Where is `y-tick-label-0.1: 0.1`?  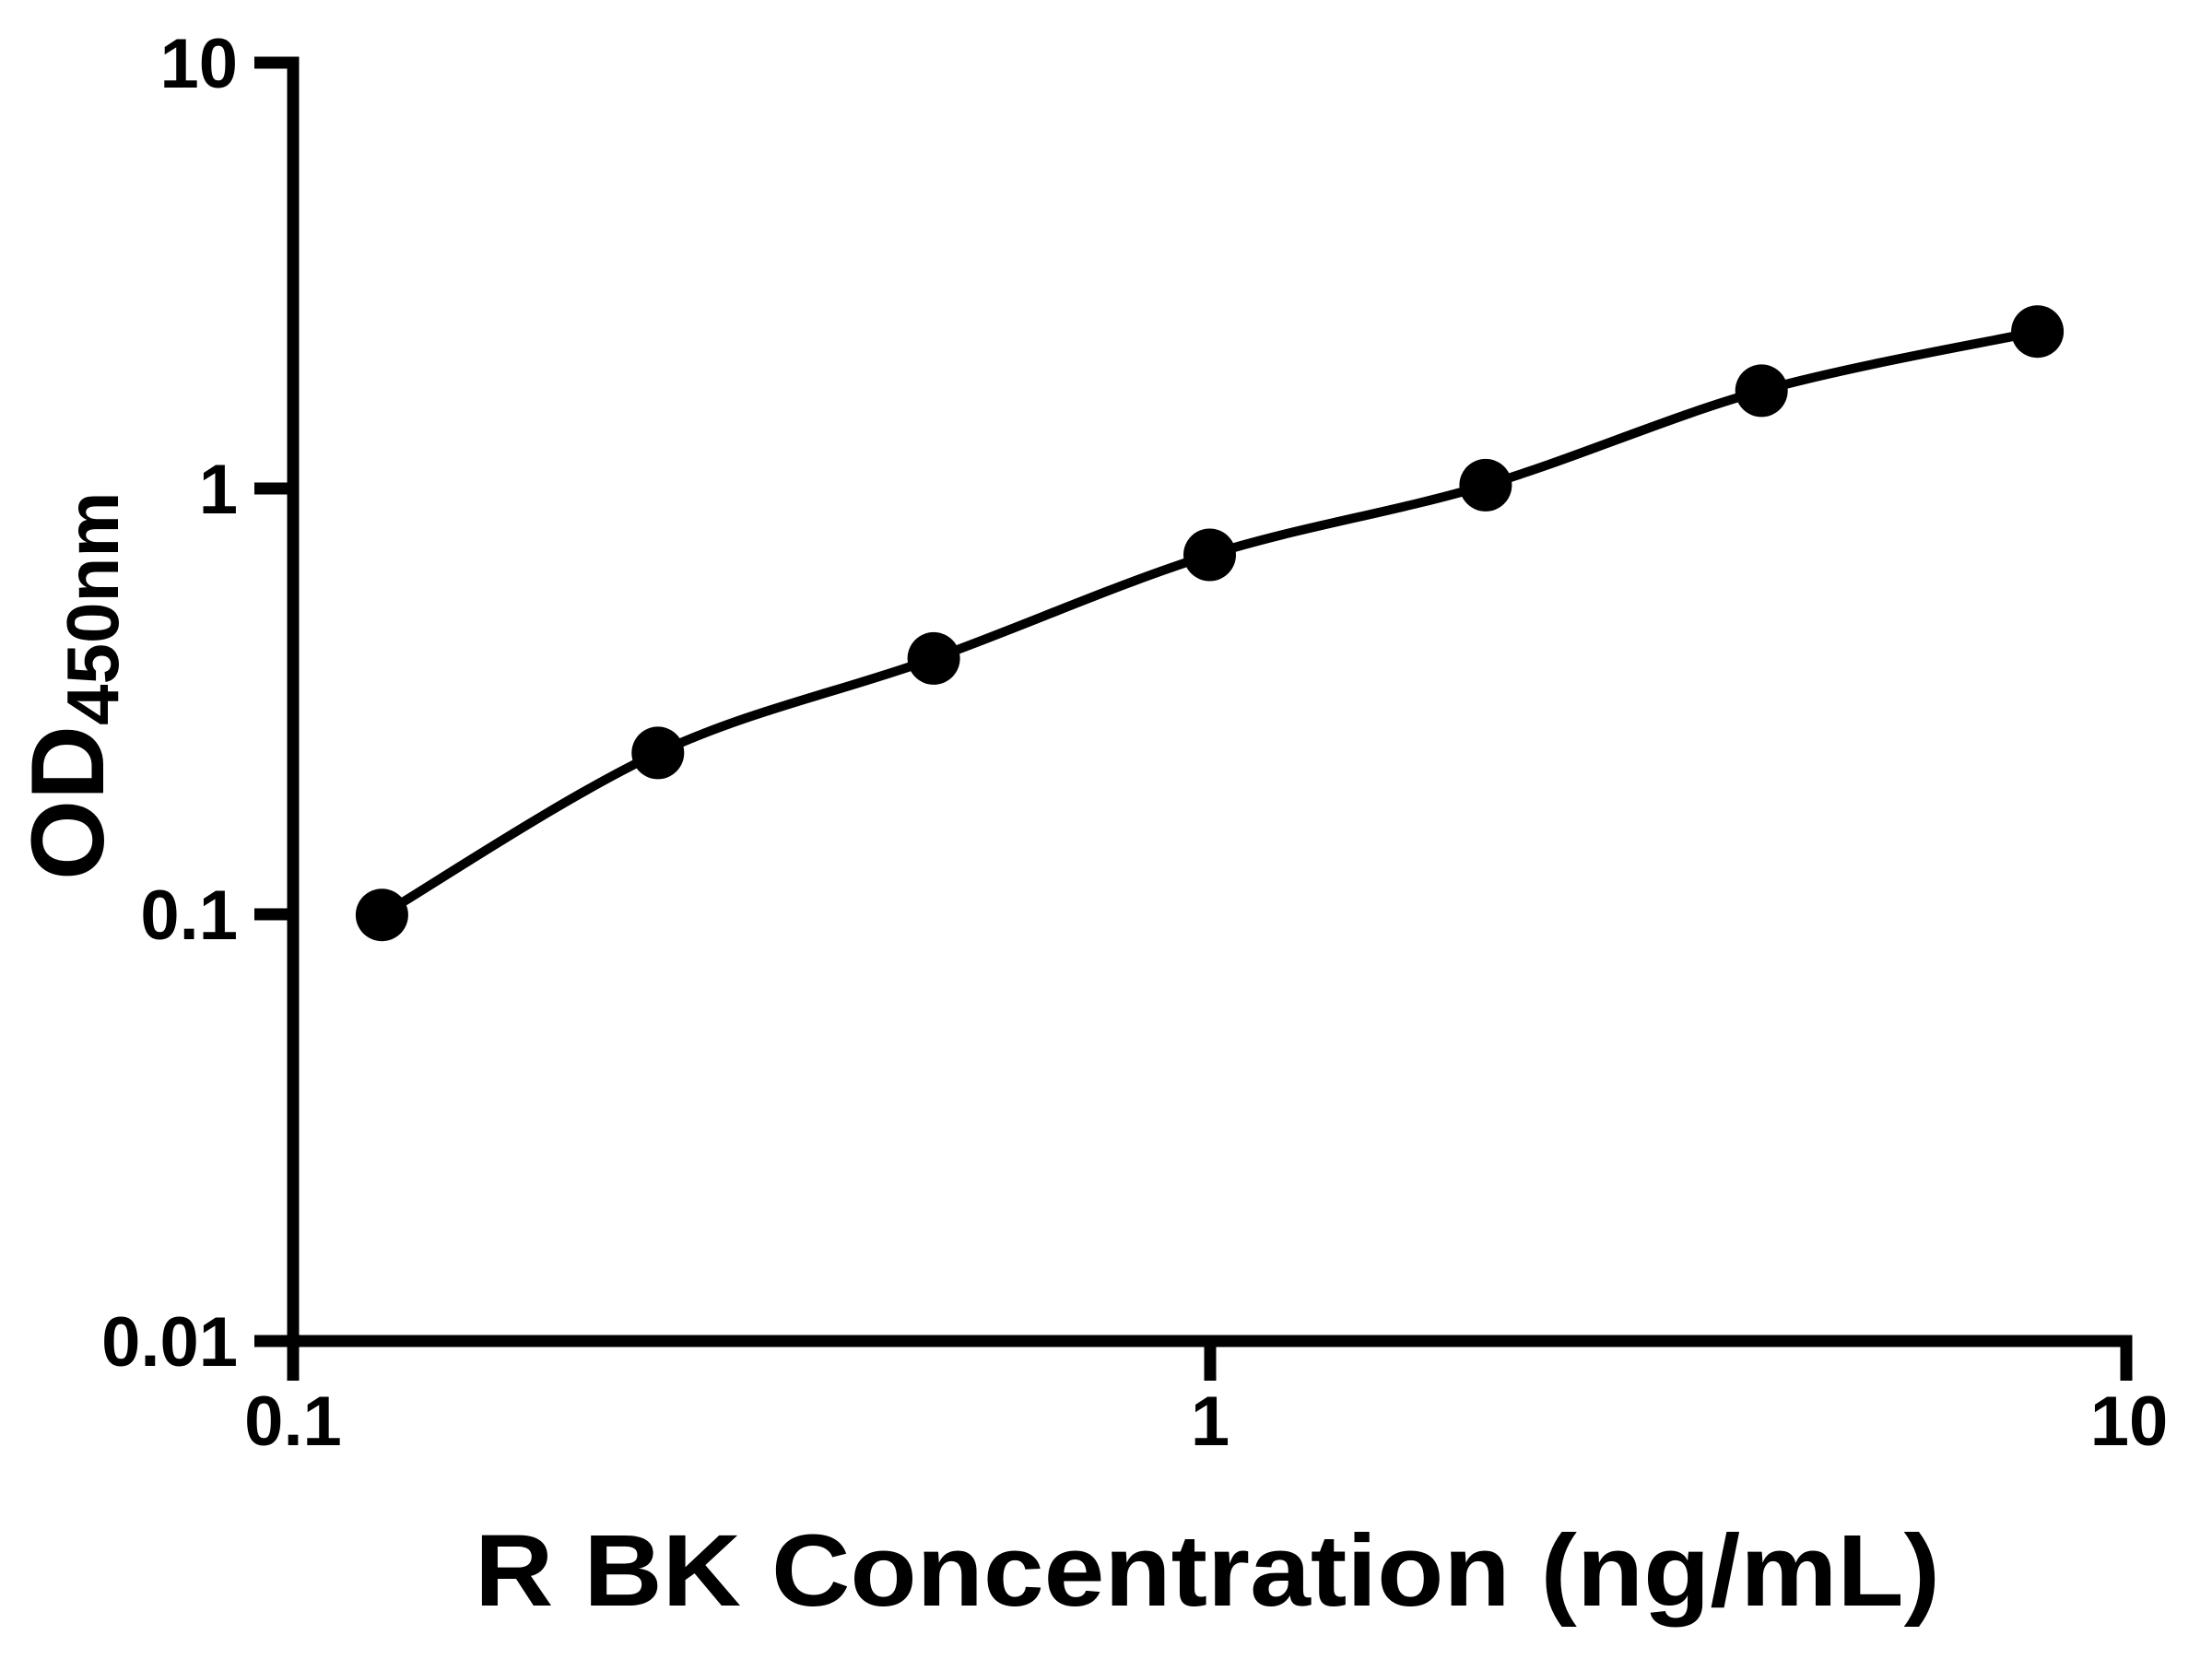
y-tick-label-0.1: 0.1 is located at coordinates (189, 916).